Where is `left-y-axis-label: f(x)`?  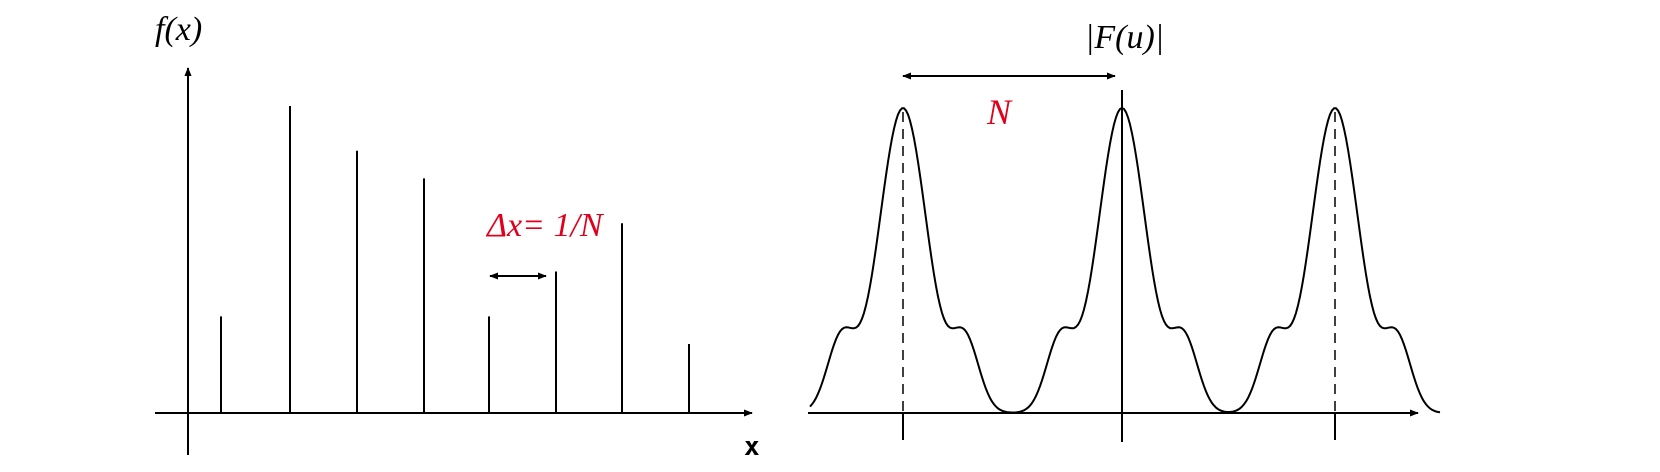
left-y-axis-label: f(x) is located at coordinates (178, 29).